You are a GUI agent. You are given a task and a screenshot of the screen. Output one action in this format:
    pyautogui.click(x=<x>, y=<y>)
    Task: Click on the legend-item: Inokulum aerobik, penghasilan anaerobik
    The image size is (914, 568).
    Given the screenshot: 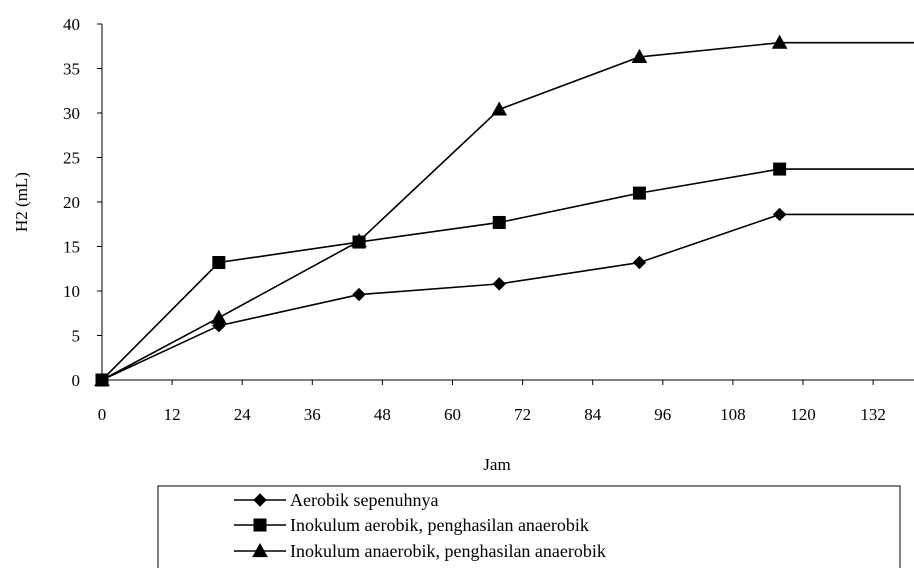 What is the action you would take?
    pyautogui.click(x=411, y=525)
    